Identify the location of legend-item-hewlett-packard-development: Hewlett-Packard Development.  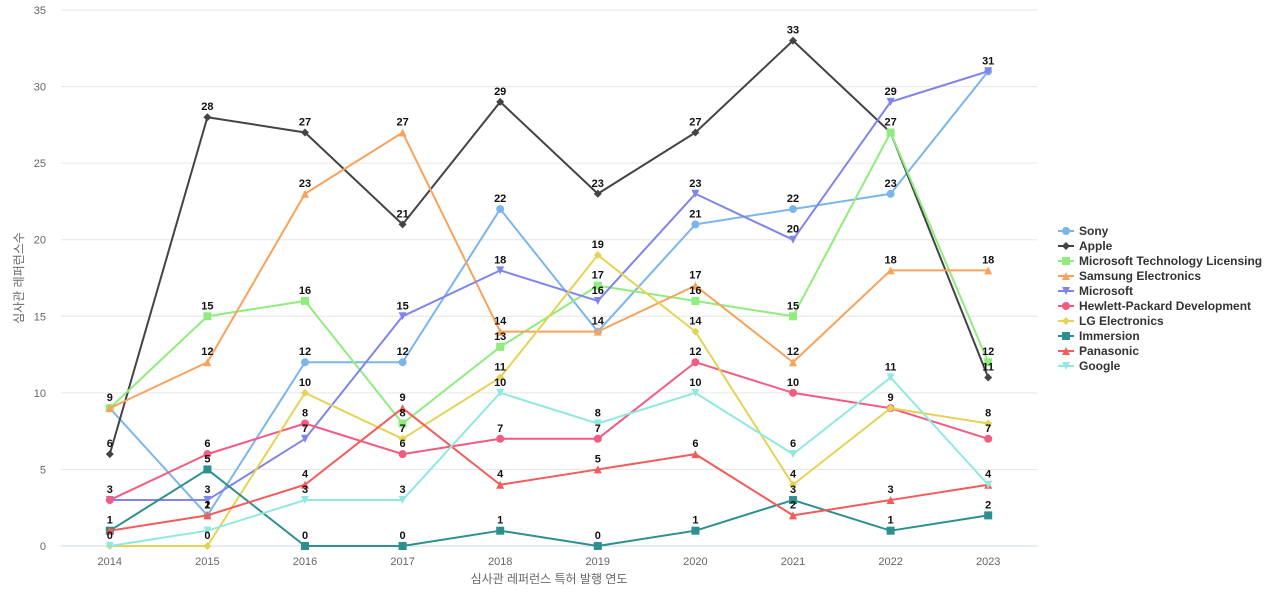
(1154, 306).